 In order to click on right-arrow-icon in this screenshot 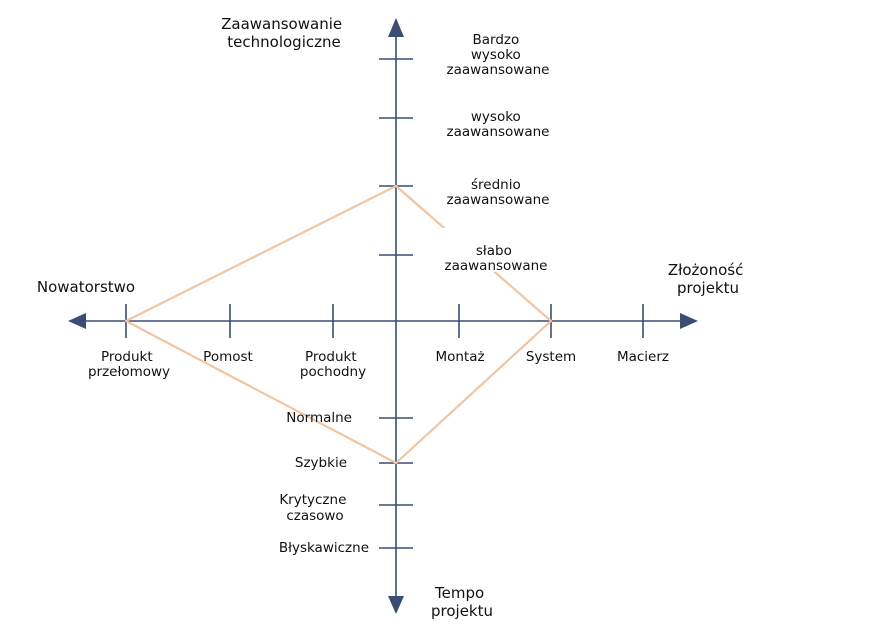, I will do `click(689, 321)`.